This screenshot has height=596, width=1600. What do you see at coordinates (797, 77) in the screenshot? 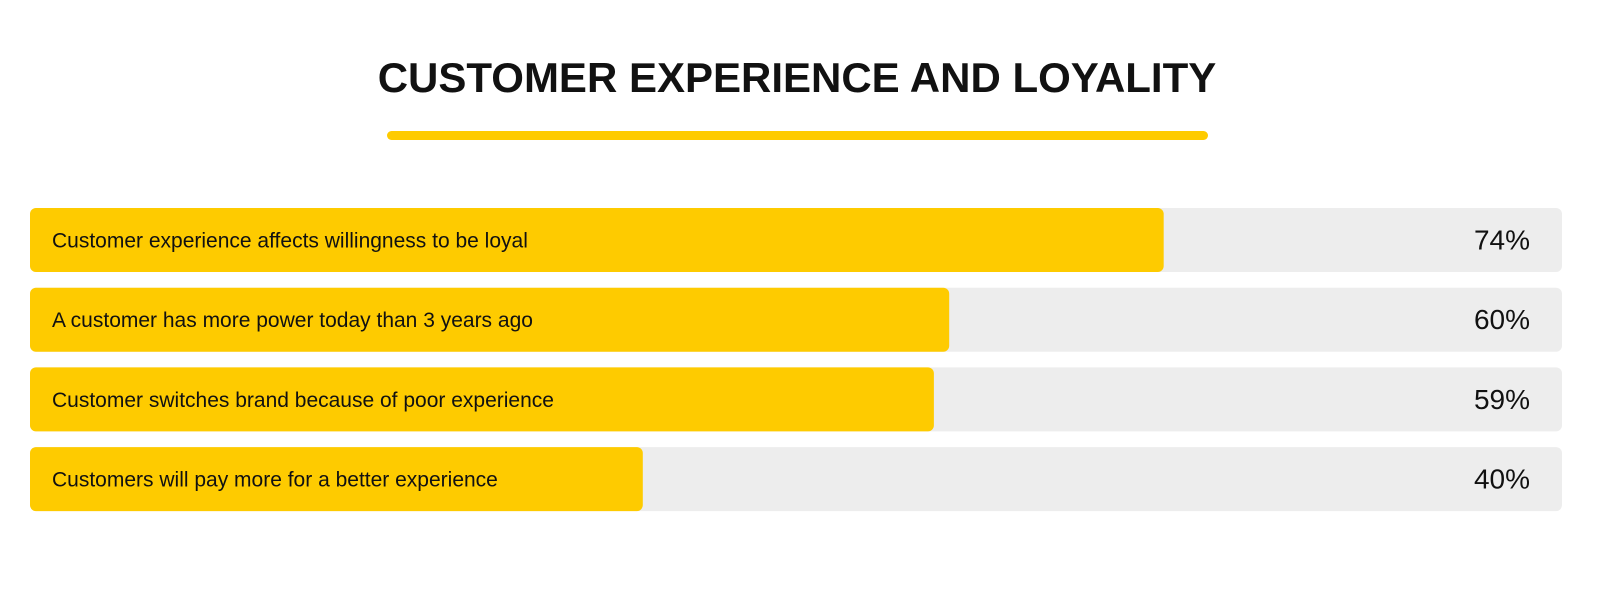
I see `chart-title: CUSTOMER EXPERIENCE AND LOYALITY` at bounding box center [797, 77].